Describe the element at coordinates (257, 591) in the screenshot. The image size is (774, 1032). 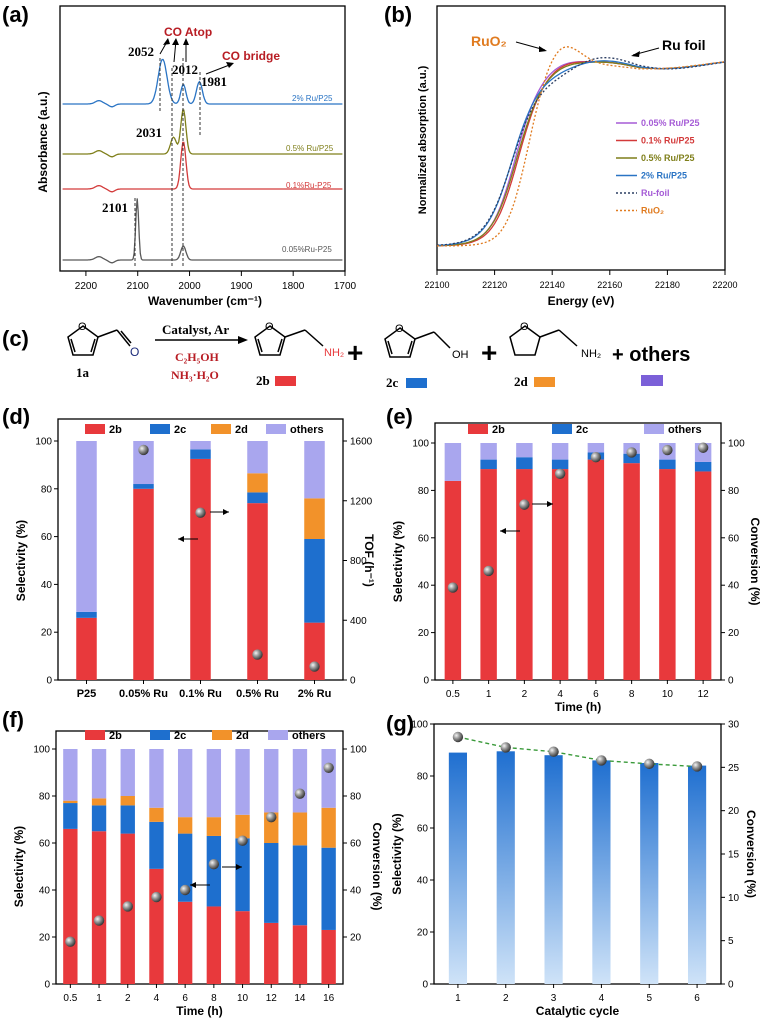
I see `bar-2b-05Ru` at that location.